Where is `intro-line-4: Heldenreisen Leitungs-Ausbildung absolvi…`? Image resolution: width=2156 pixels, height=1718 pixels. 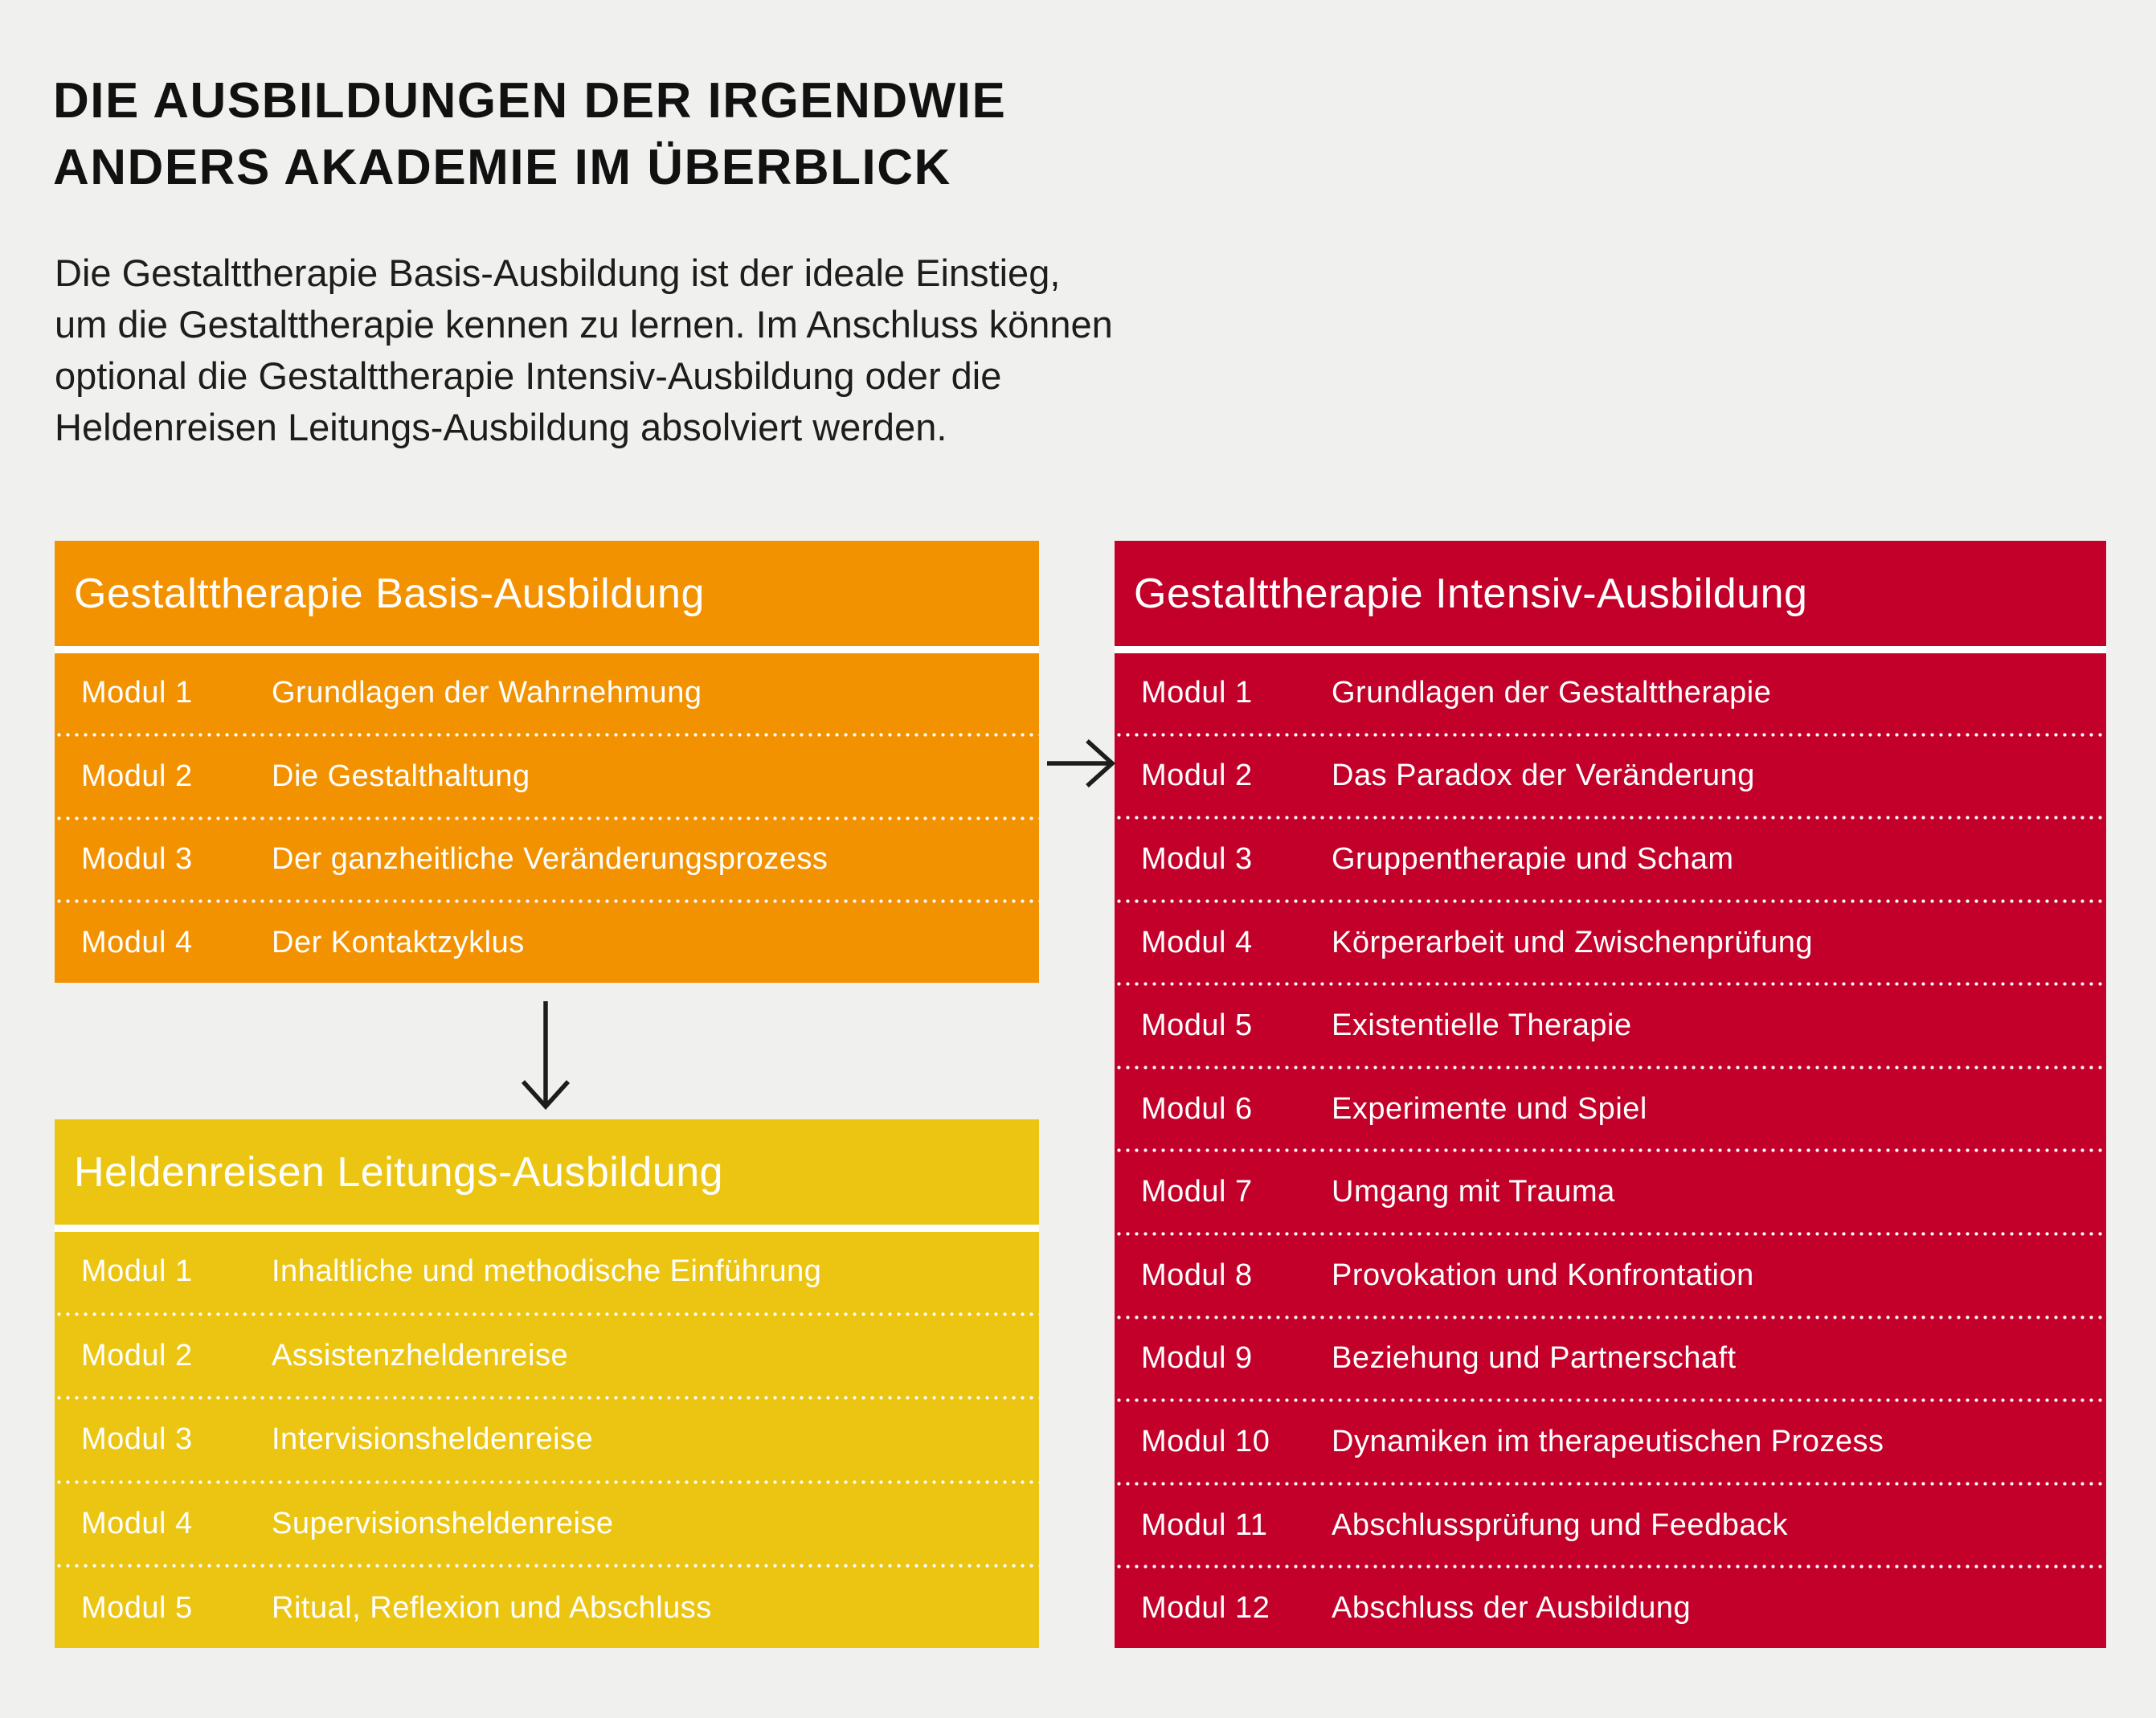
intro-line-4: Heldenreisen Leitungs-Ausbildung absolvi… is located at coordinates (501, 427).